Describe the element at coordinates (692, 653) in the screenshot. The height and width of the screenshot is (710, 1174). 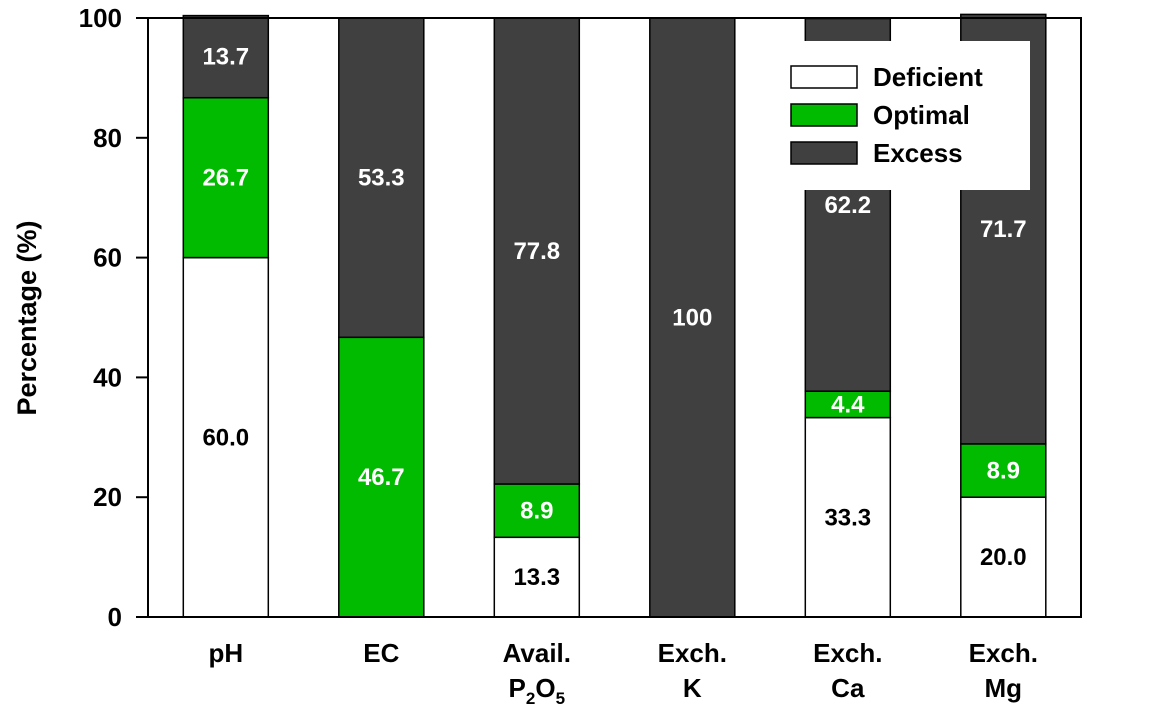
I see `x-tick-label-3-line-0: Exch.` at that location.